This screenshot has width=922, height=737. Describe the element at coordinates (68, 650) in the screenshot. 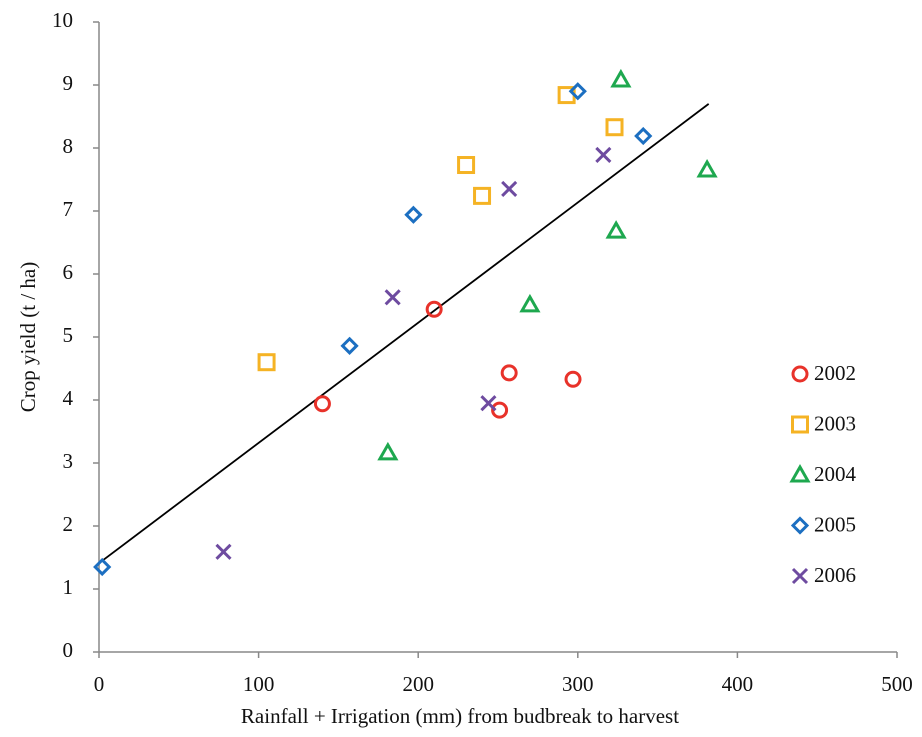

I see `y-tick-label: 0` at that location.